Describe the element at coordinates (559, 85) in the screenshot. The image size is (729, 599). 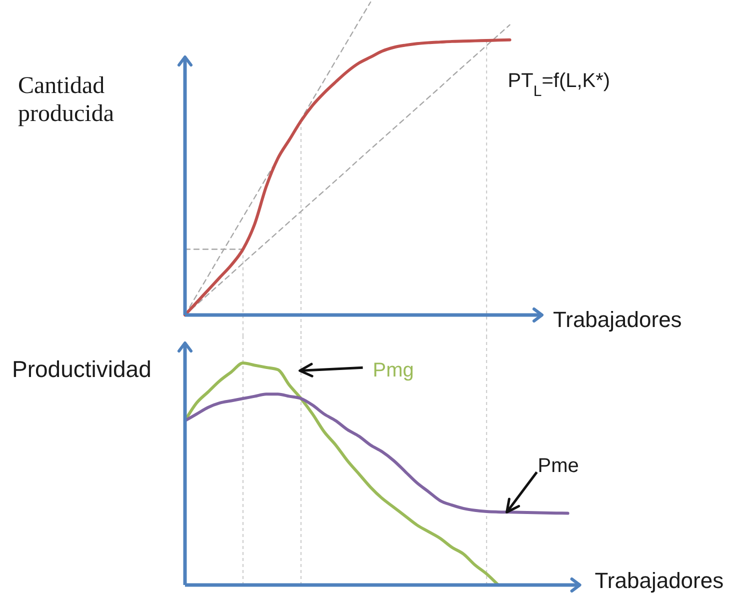
I see `series-label: PT$_{L}$=f(L,K*)` at that location.